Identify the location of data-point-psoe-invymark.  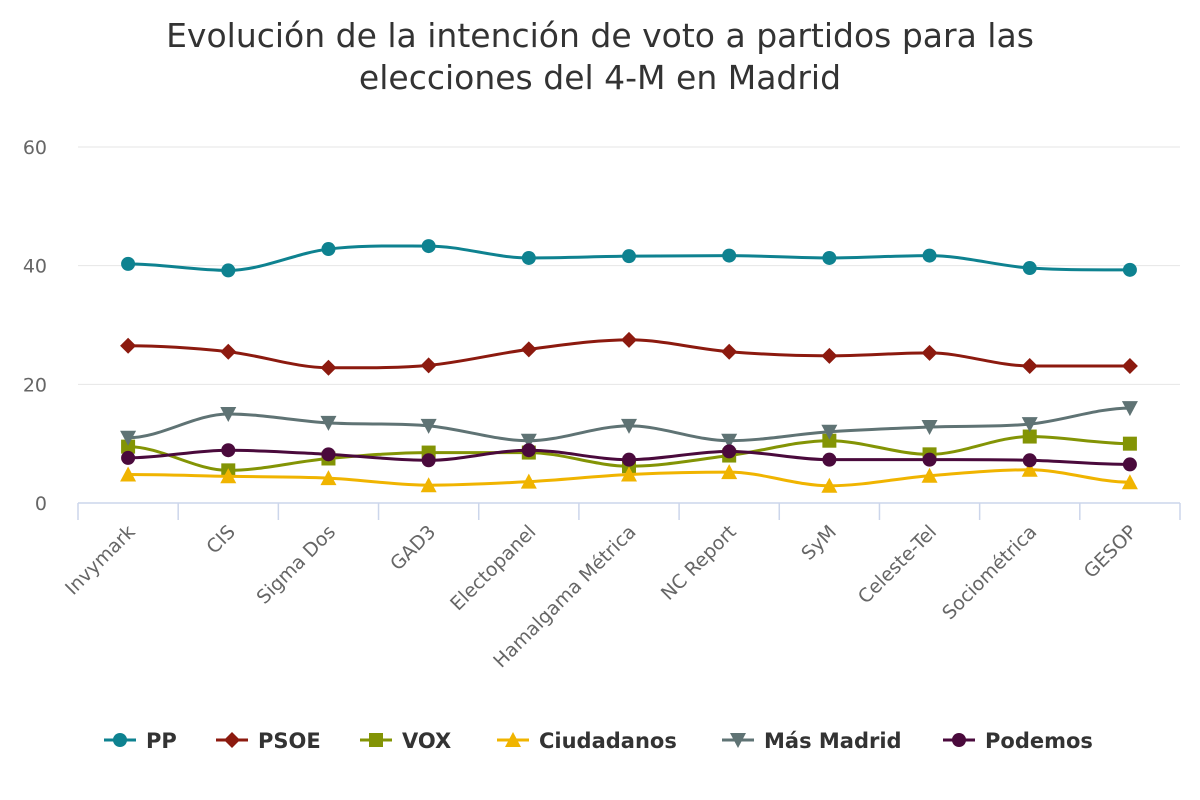
(128, 345).